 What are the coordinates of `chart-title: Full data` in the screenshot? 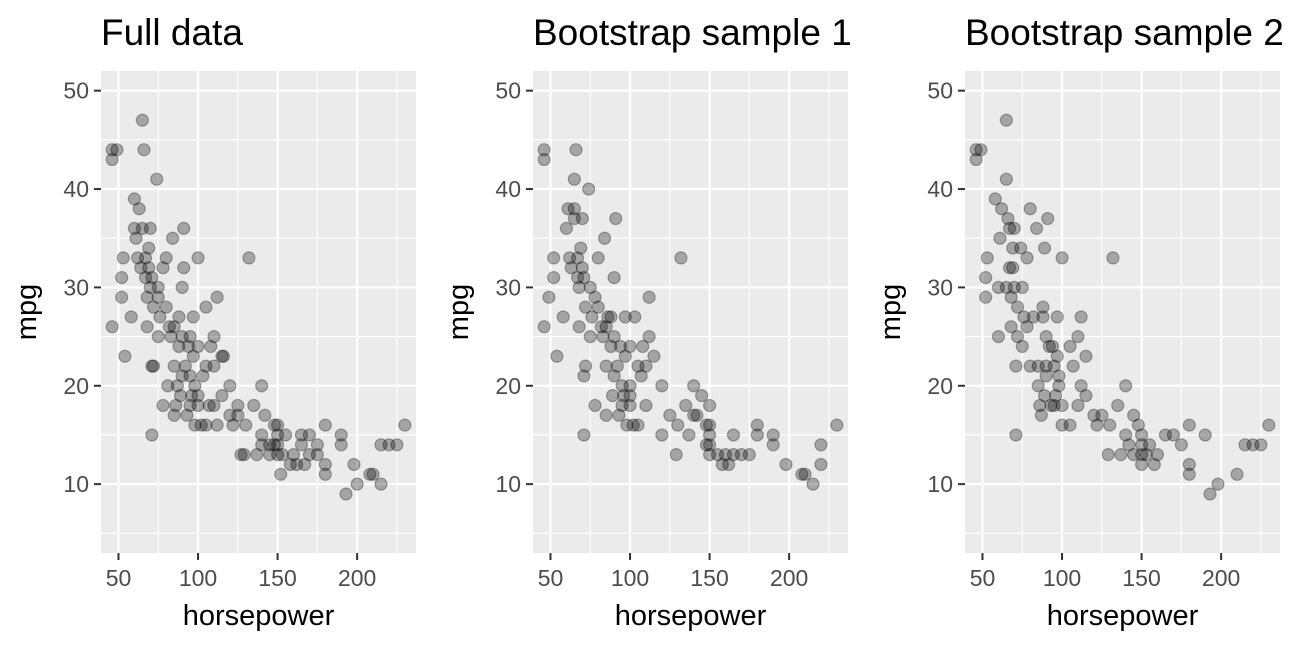 It's located at (172, 32).